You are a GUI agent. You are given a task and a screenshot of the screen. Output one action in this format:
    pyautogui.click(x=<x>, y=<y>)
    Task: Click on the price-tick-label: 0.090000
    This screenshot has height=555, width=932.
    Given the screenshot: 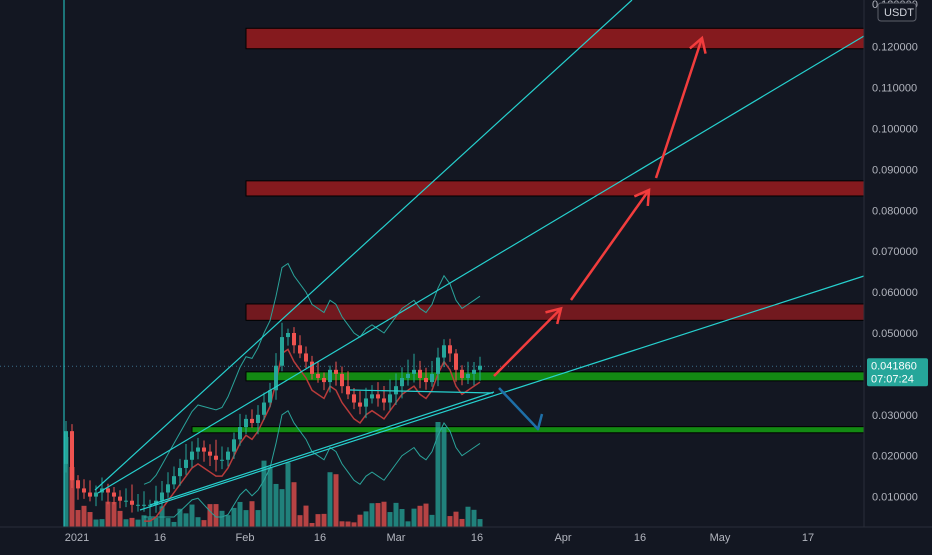 What is the action you would take?
    pyautogui.click(x=895, y=170)
    